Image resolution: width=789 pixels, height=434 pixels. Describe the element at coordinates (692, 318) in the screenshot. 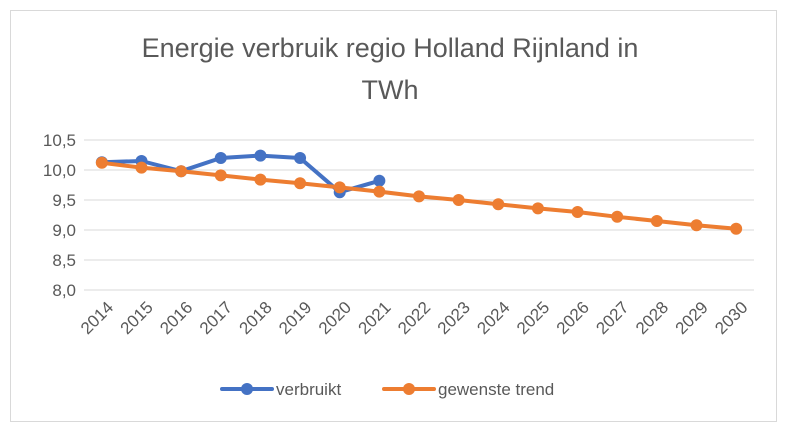

I see `x-tick-label: 2029` at that location.